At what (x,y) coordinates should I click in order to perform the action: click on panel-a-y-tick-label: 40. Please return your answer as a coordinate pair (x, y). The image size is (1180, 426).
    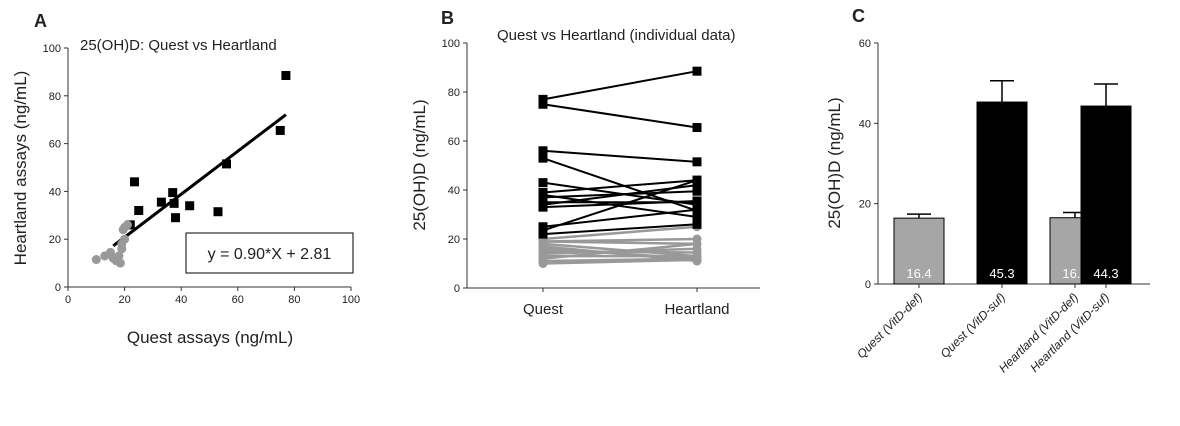
    Looking at the image, I should click on (55, 192).